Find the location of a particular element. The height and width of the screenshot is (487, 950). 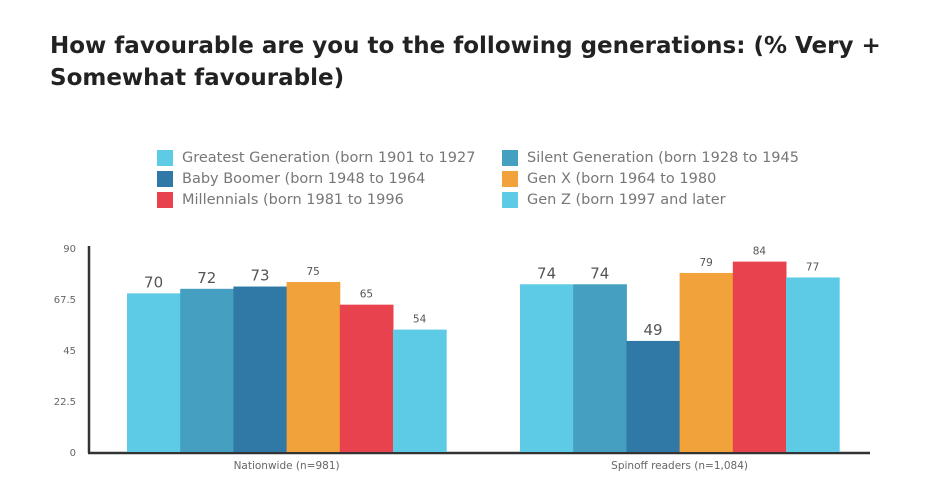

legend-item: Gen Z (born 1997 and later is located at coordinates (674, 199).